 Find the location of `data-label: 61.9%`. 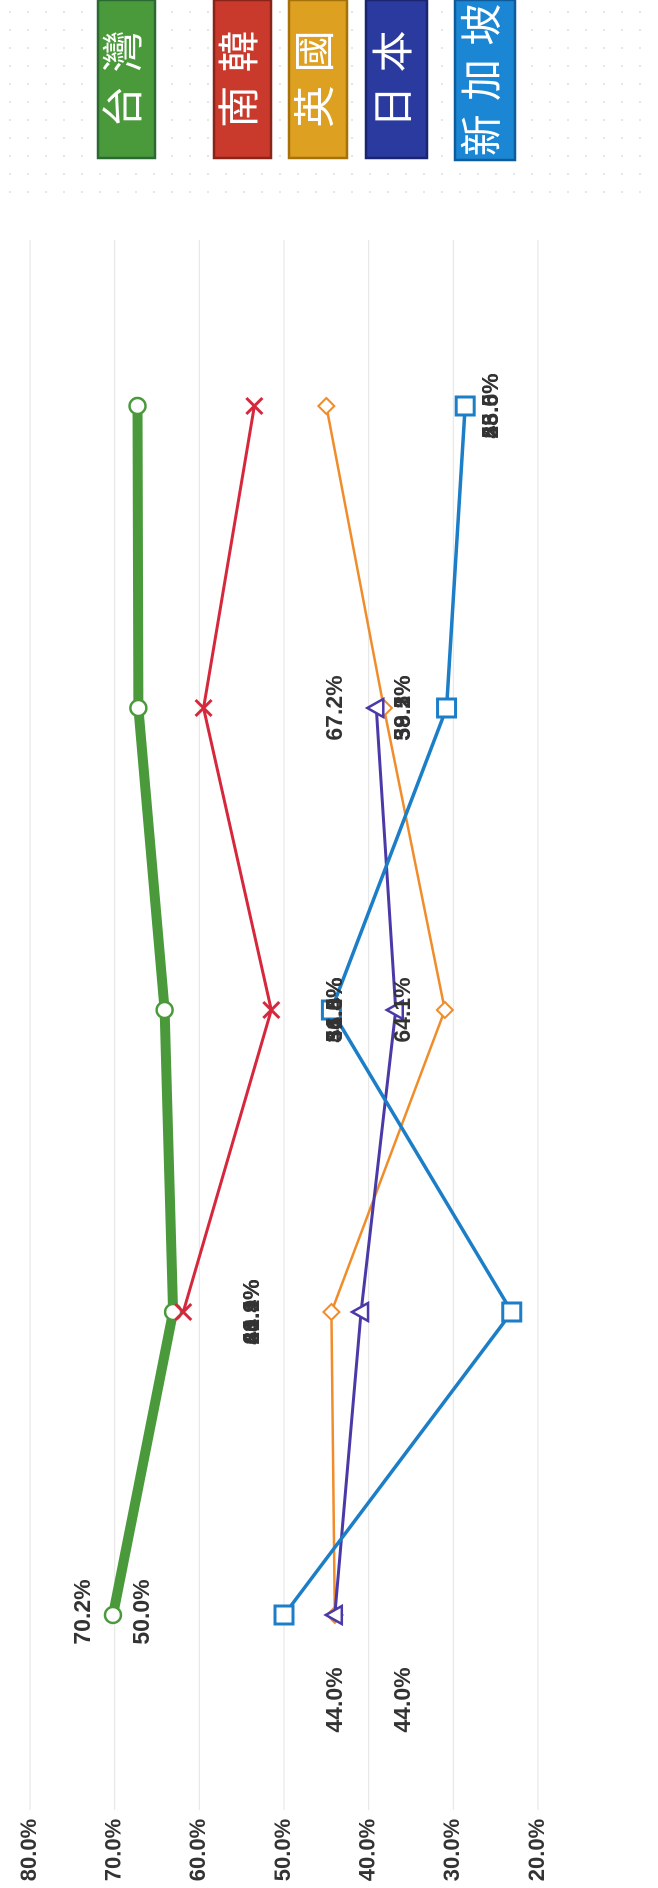

data-label: 61.9% is located at coordinates (251, 1311).